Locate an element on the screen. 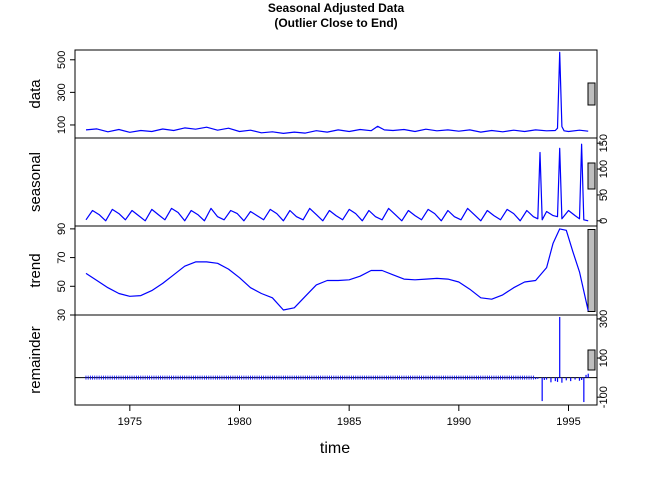 The image size is (672, 480). x-tick-label: 1975 is located at coordinates (130, 422).